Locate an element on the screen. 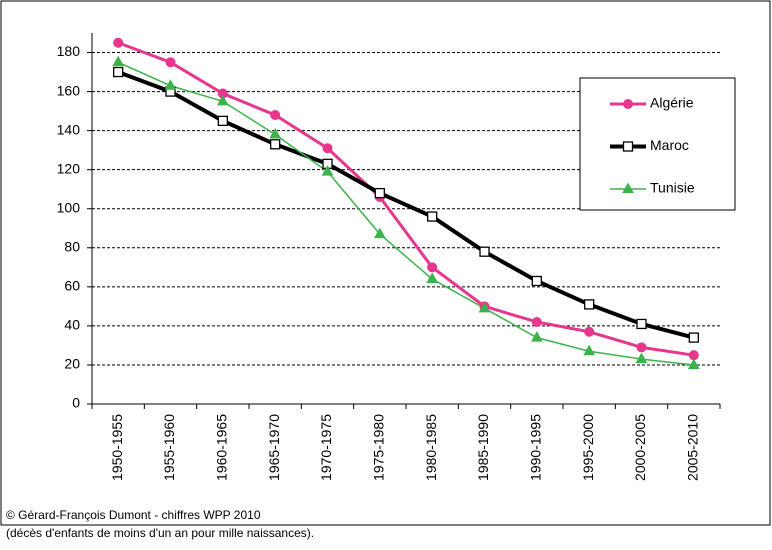  legend-box is located at coordinates (657, 144).